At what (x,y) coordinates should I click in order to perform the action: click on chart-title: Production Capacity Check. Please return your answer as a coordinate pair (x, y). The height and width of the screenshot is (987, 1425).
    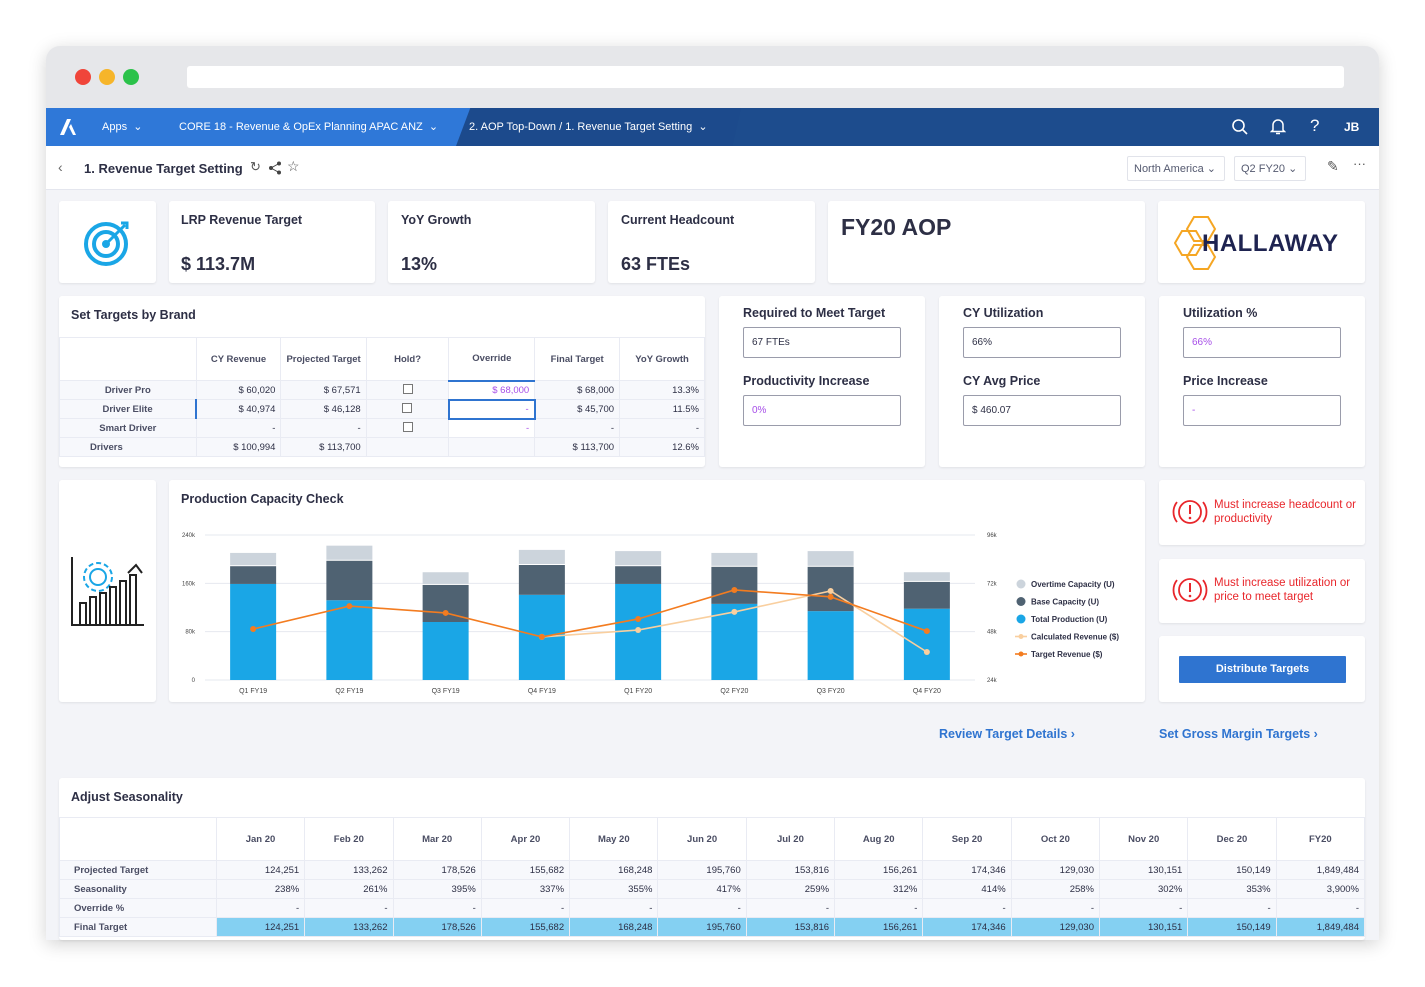
    Looking at the image, I should click on (262, 499).